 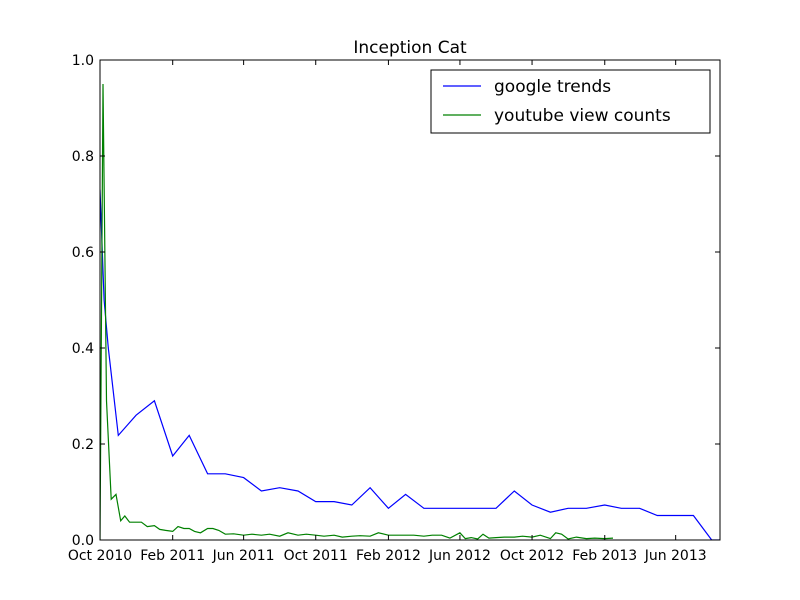 What do you see at coordinates (604, 556) in the screenshot?
I see `x-tick-label: Feb 2013` at bounding box center [604, 556].